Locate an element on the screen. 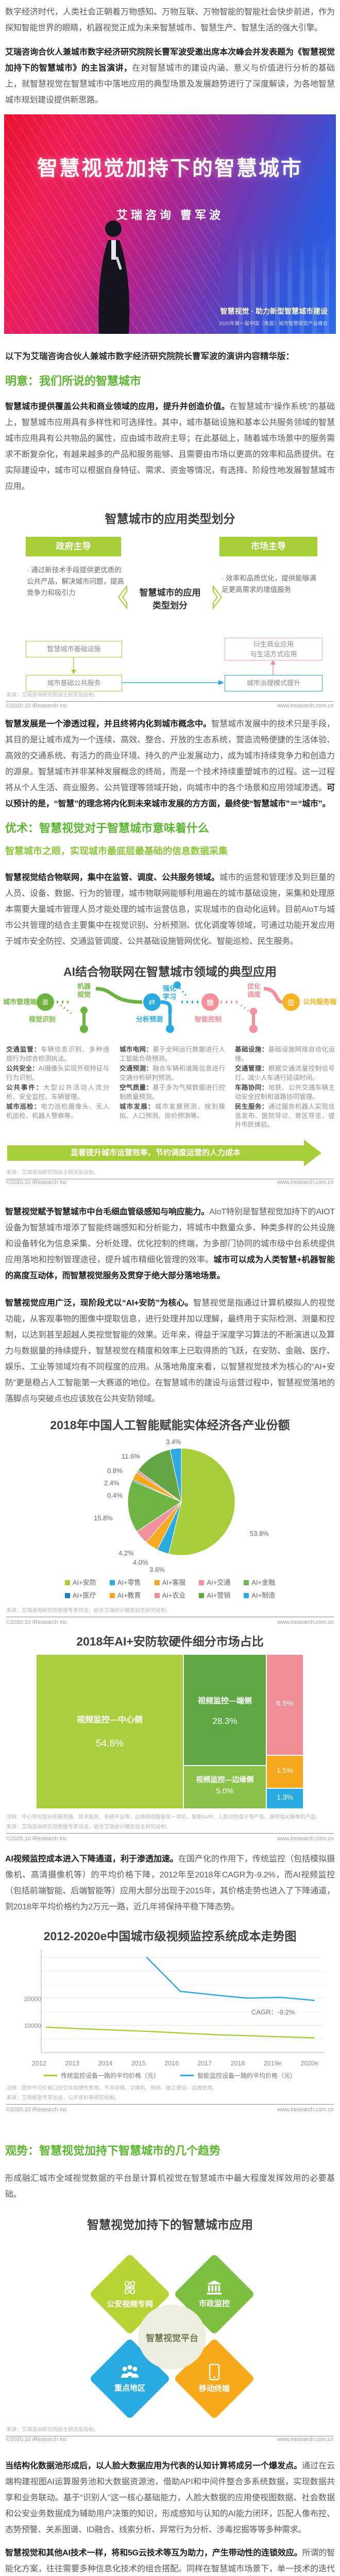 The height and width of the screenshot is (2576, 340). pie-legend-row2: AI+医疗 AI+教育 AI+农业 AI+营销 AI+制造 is located at coordinates (170, 1595).